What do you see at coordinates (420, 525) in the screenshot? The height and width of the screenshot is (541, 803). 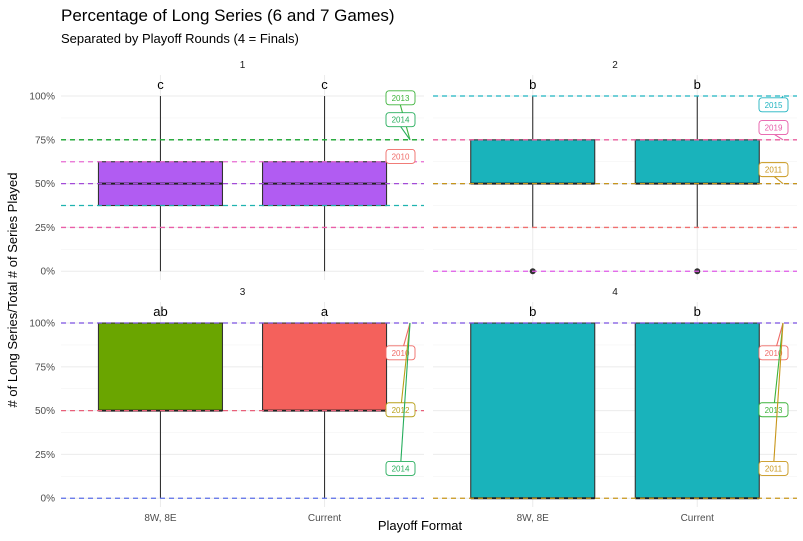 I see `x-axis-title: Playoff Format` at bounding box center [420, 525].